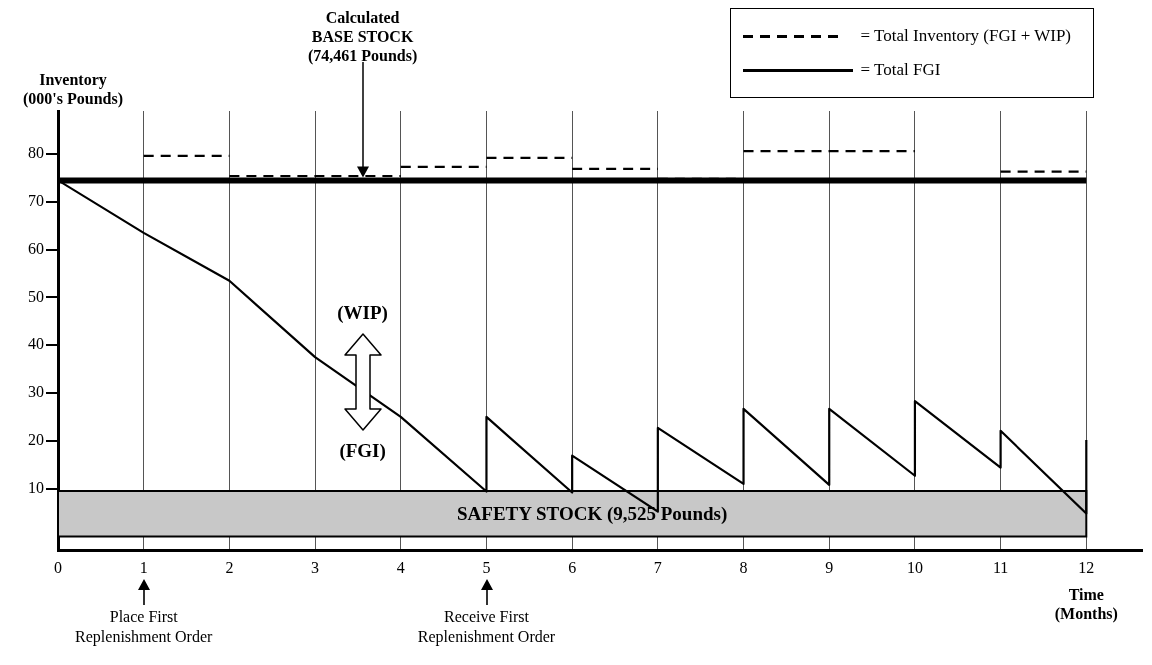 The width and height of the screenshot is (1152, 665). I want to click on x-tick-label: 10, so click(914, 567).